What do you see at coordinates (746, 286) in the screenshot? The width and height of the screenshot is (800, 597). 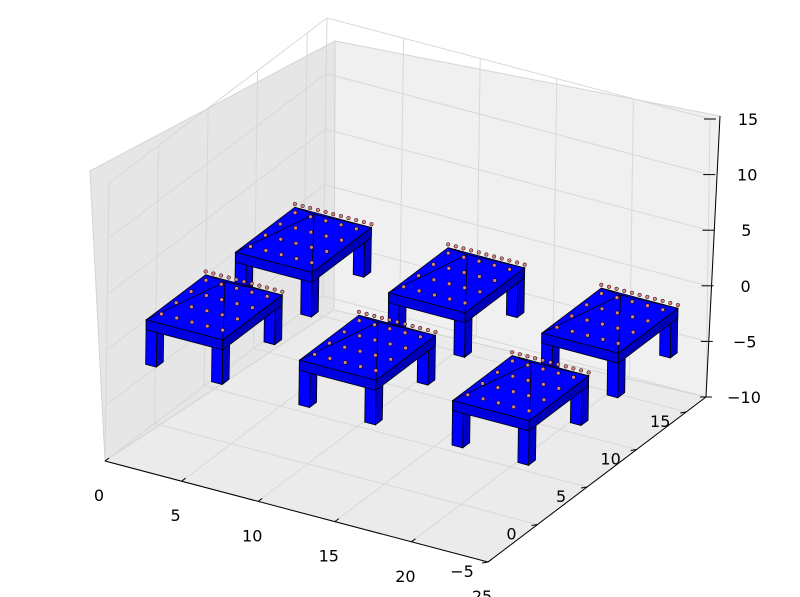 I see `z-tick-label: 0` at bounding box center [746, 286].